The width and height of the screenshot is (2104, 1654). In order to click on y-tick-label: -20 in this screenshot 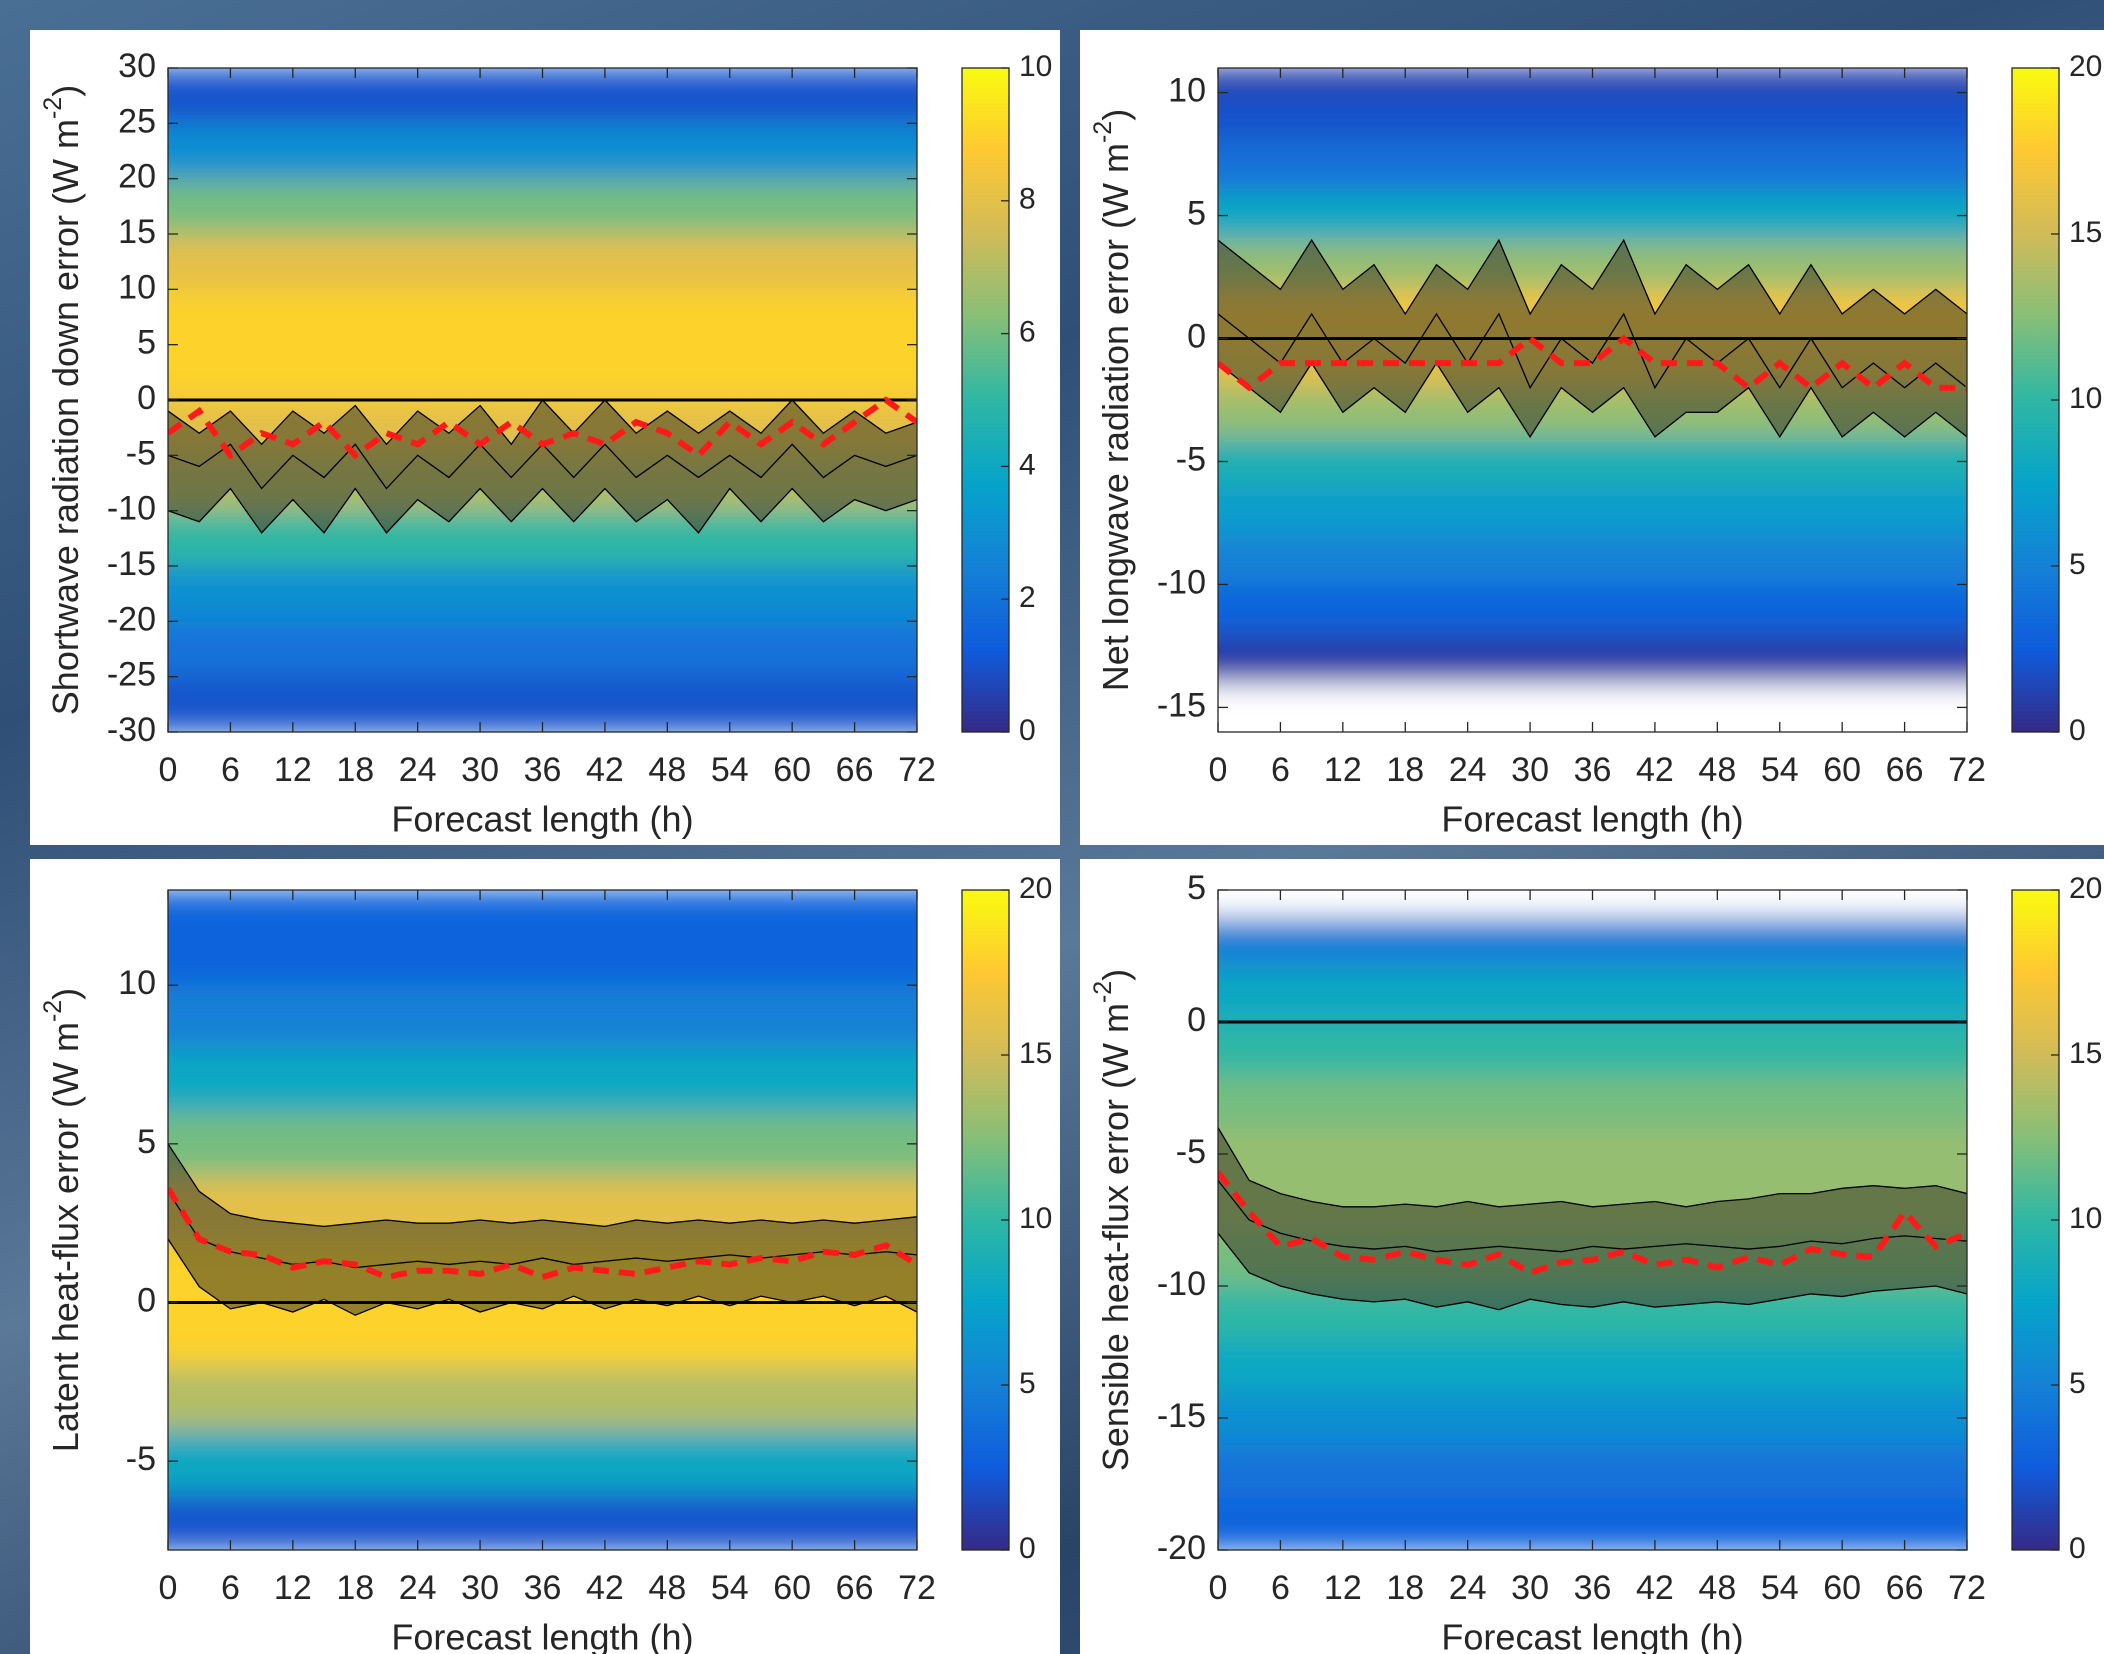, I will do `click(131, 619)`.